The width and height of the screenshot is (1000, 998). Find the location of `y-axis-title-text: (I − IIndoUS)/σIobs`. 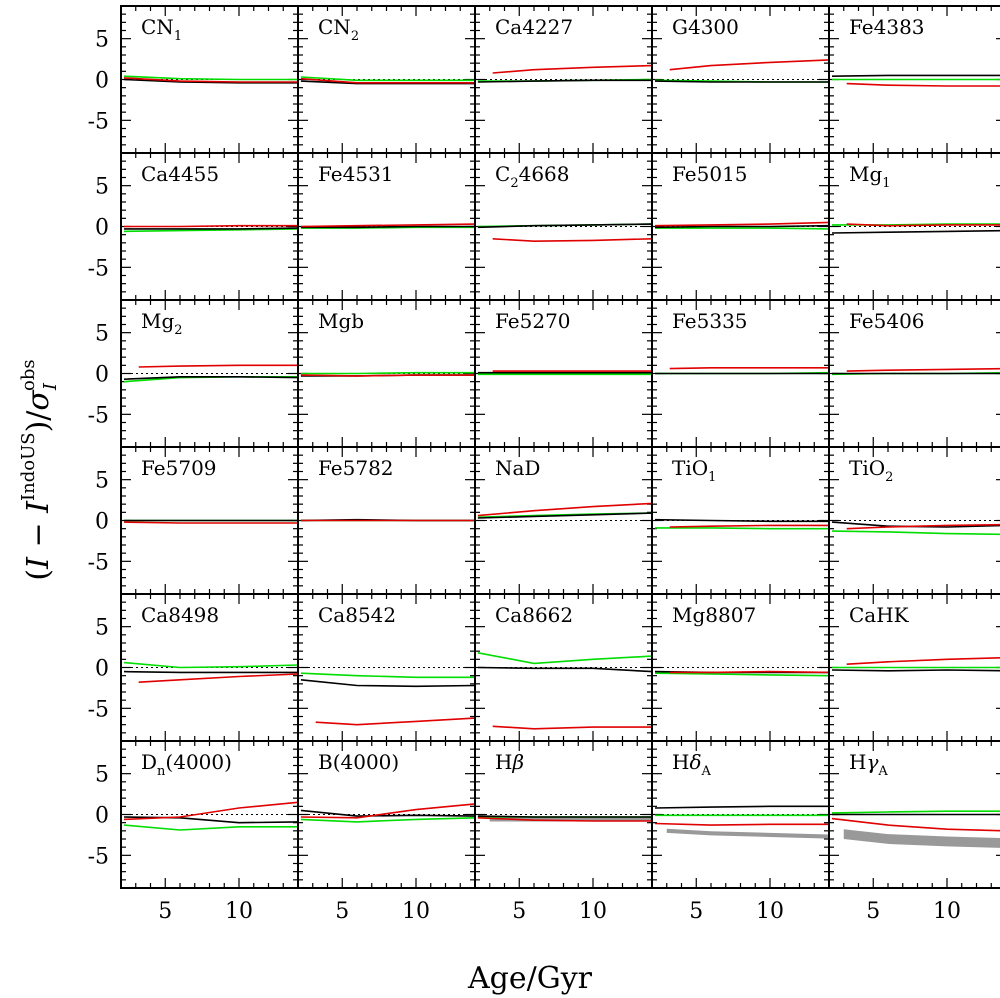

y-axis-title-text: (I − IIndoUS)/σIobs is located at coordinates (39, 469).